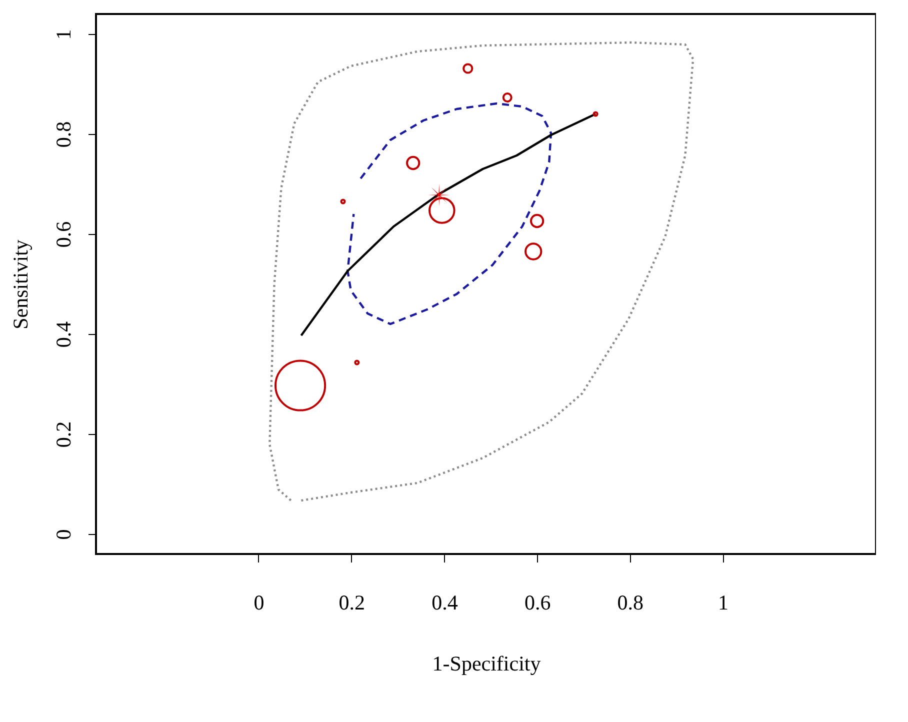  What do you see at coordinates (630, 602) in the screenshot?
I see `x-tick-label: 0.8` at bounding box center [630, 602].